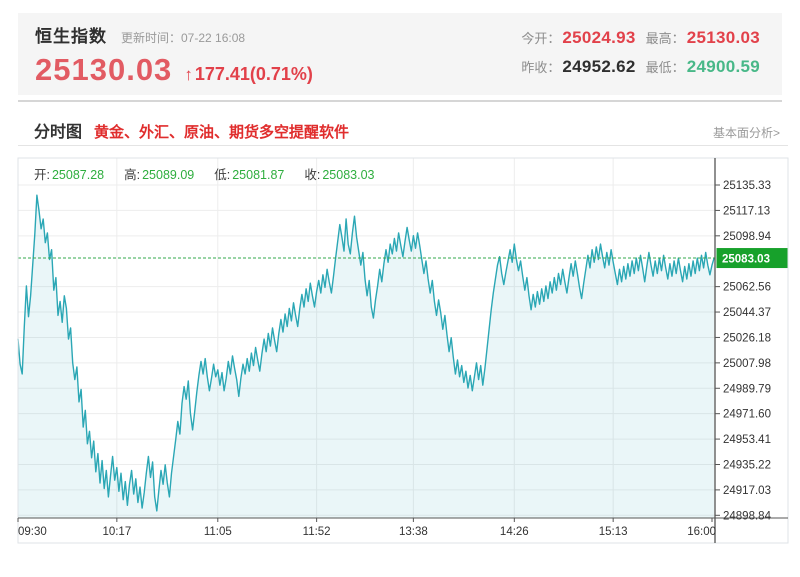  Describe the element at coordinates (188, 74) in the screenshot. I see `up-arrow-icon: ↑` at that location.